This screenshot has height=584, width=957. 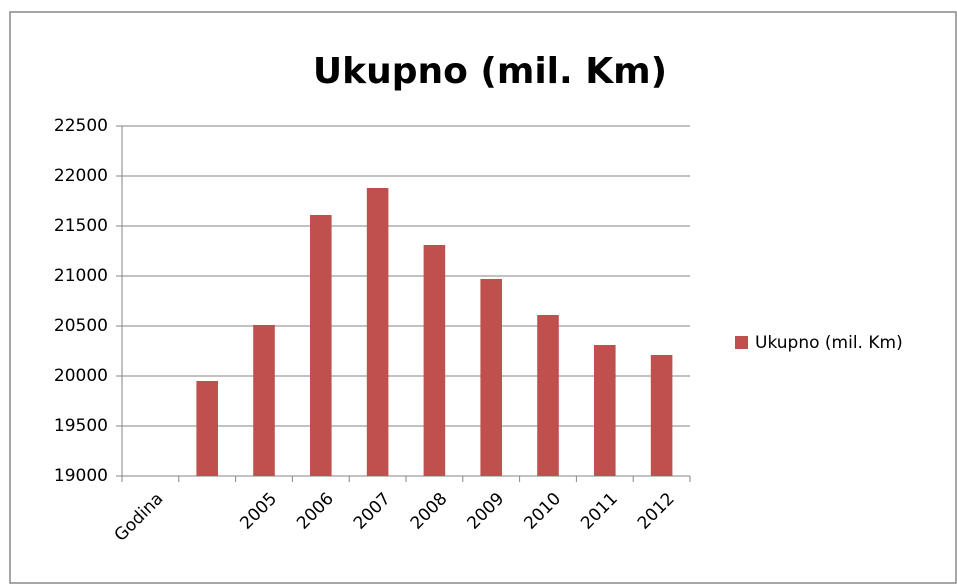 I want to click on legend-swatch, so click(x=741, y=342).